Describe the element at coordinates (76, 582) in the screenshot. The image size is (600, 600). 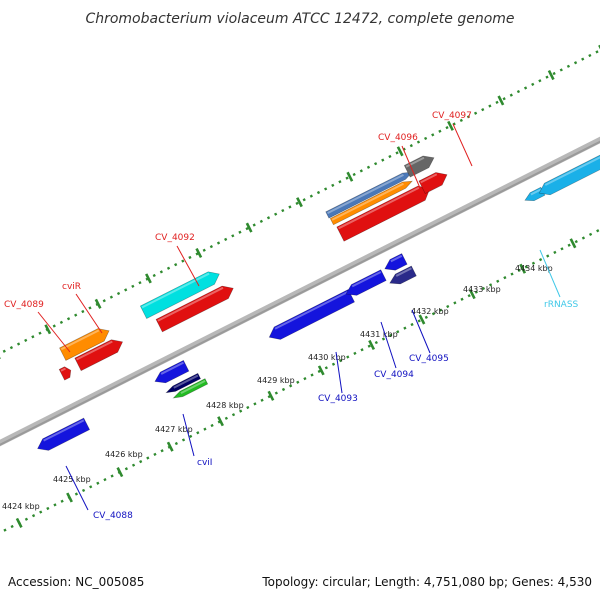
I see `accession-text: Accession: NC_005085` at that location.